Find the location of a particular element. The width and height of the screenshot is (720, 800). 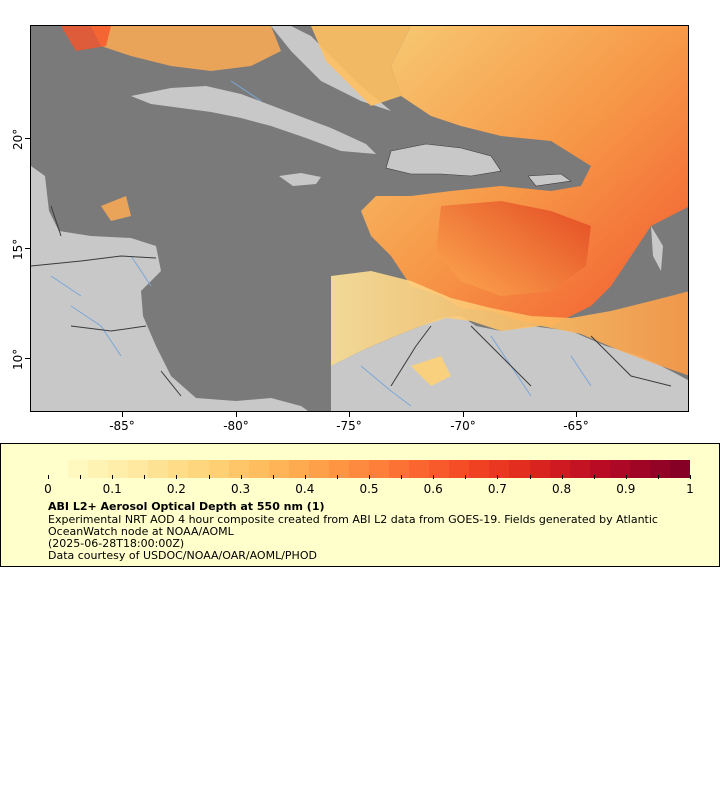

colorbar-tick-label: 0.1 is located at coordinates (112, 489).